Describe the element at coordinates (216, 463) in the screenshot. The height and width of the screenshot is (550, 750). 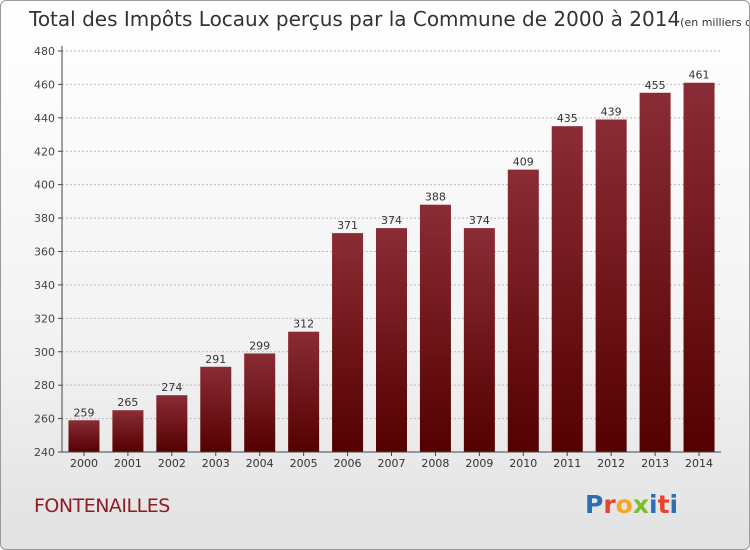
I see `x-tick-label: 2003` at that location.